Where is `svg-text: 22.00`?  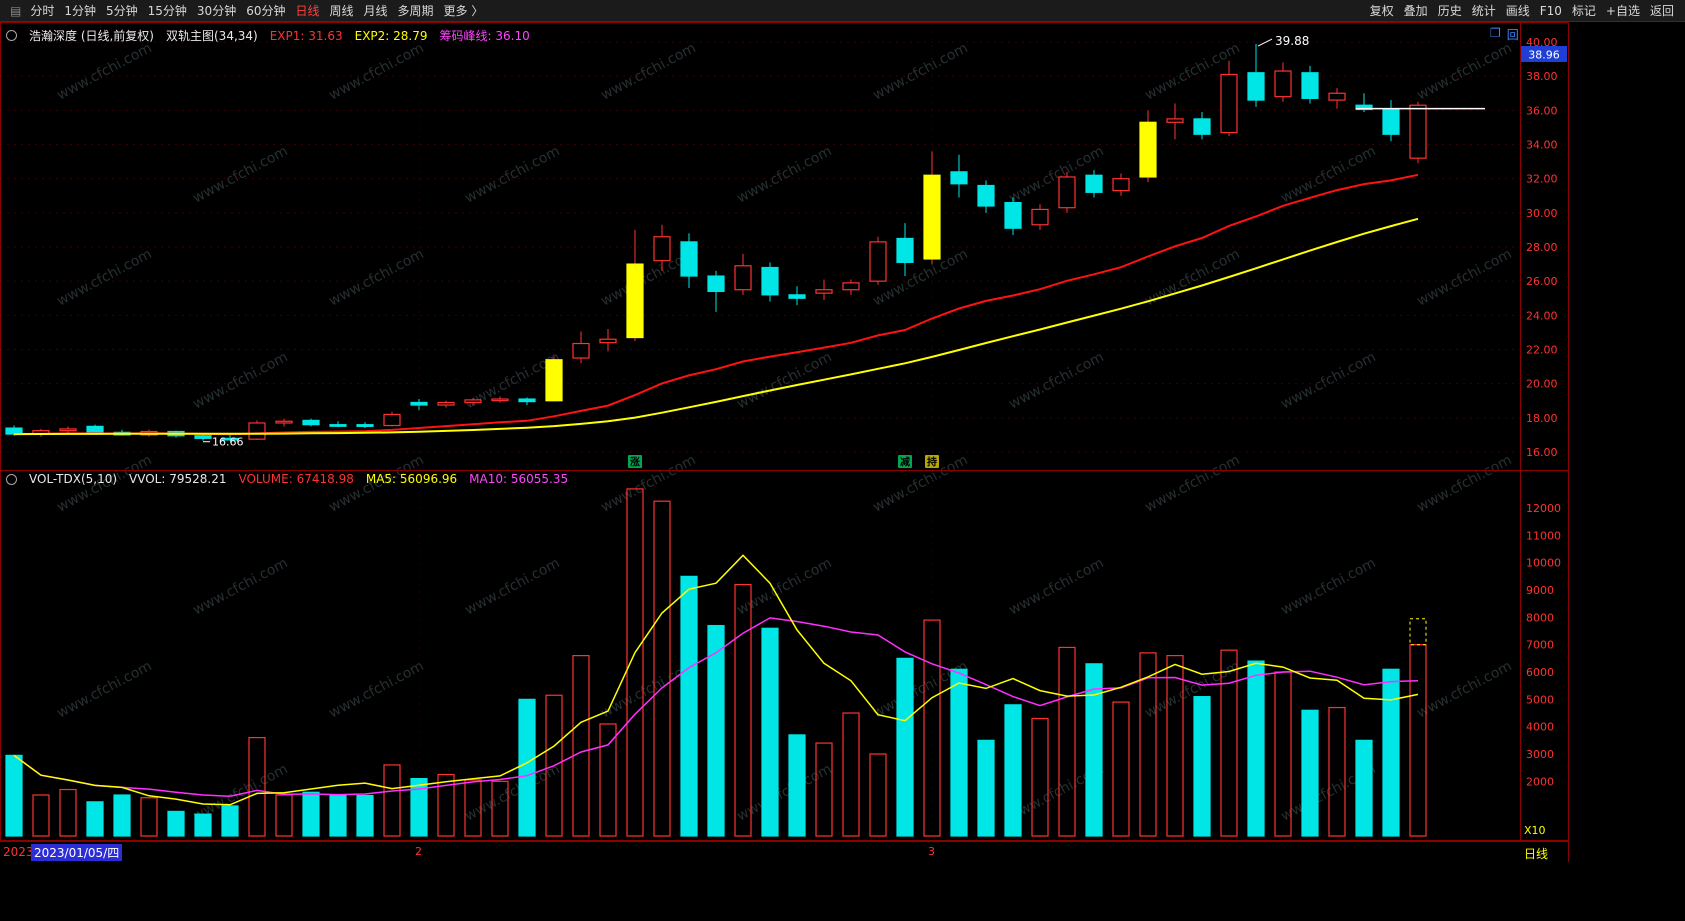 svg-text: 22.00 is located at coordinates (1542, 349).